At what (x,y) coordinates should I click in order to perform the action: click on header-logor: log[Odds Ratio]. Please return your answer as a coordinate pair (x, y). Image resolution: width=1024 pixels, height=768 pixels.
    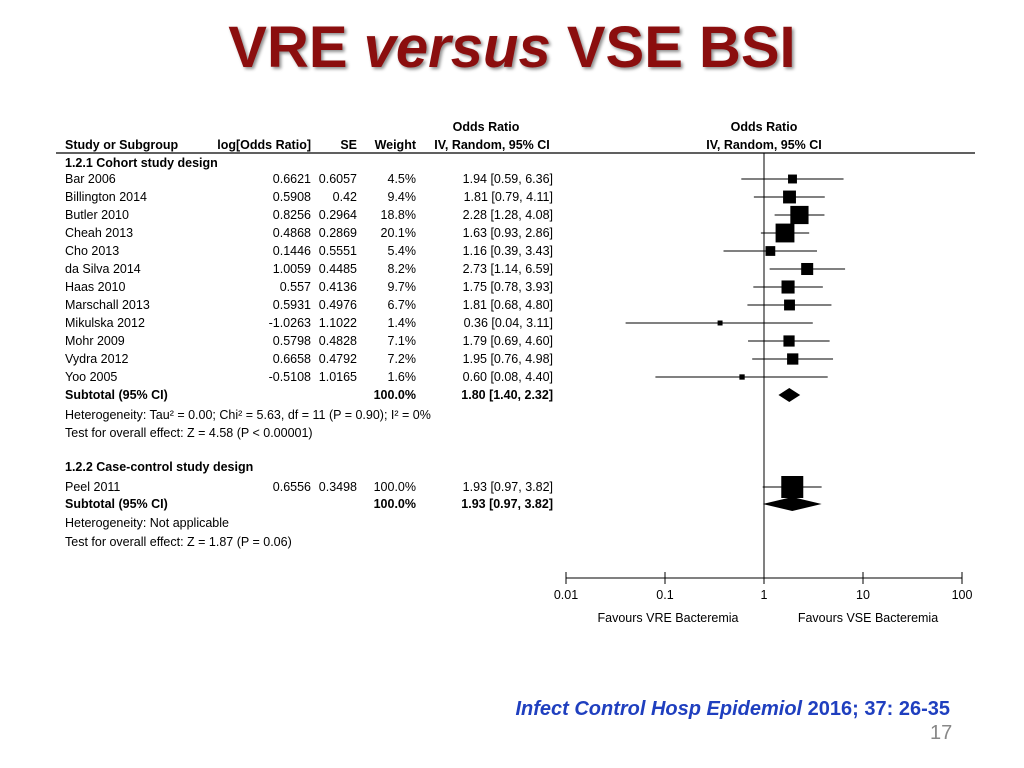
    Looking at the image, I should click on (264, 145).